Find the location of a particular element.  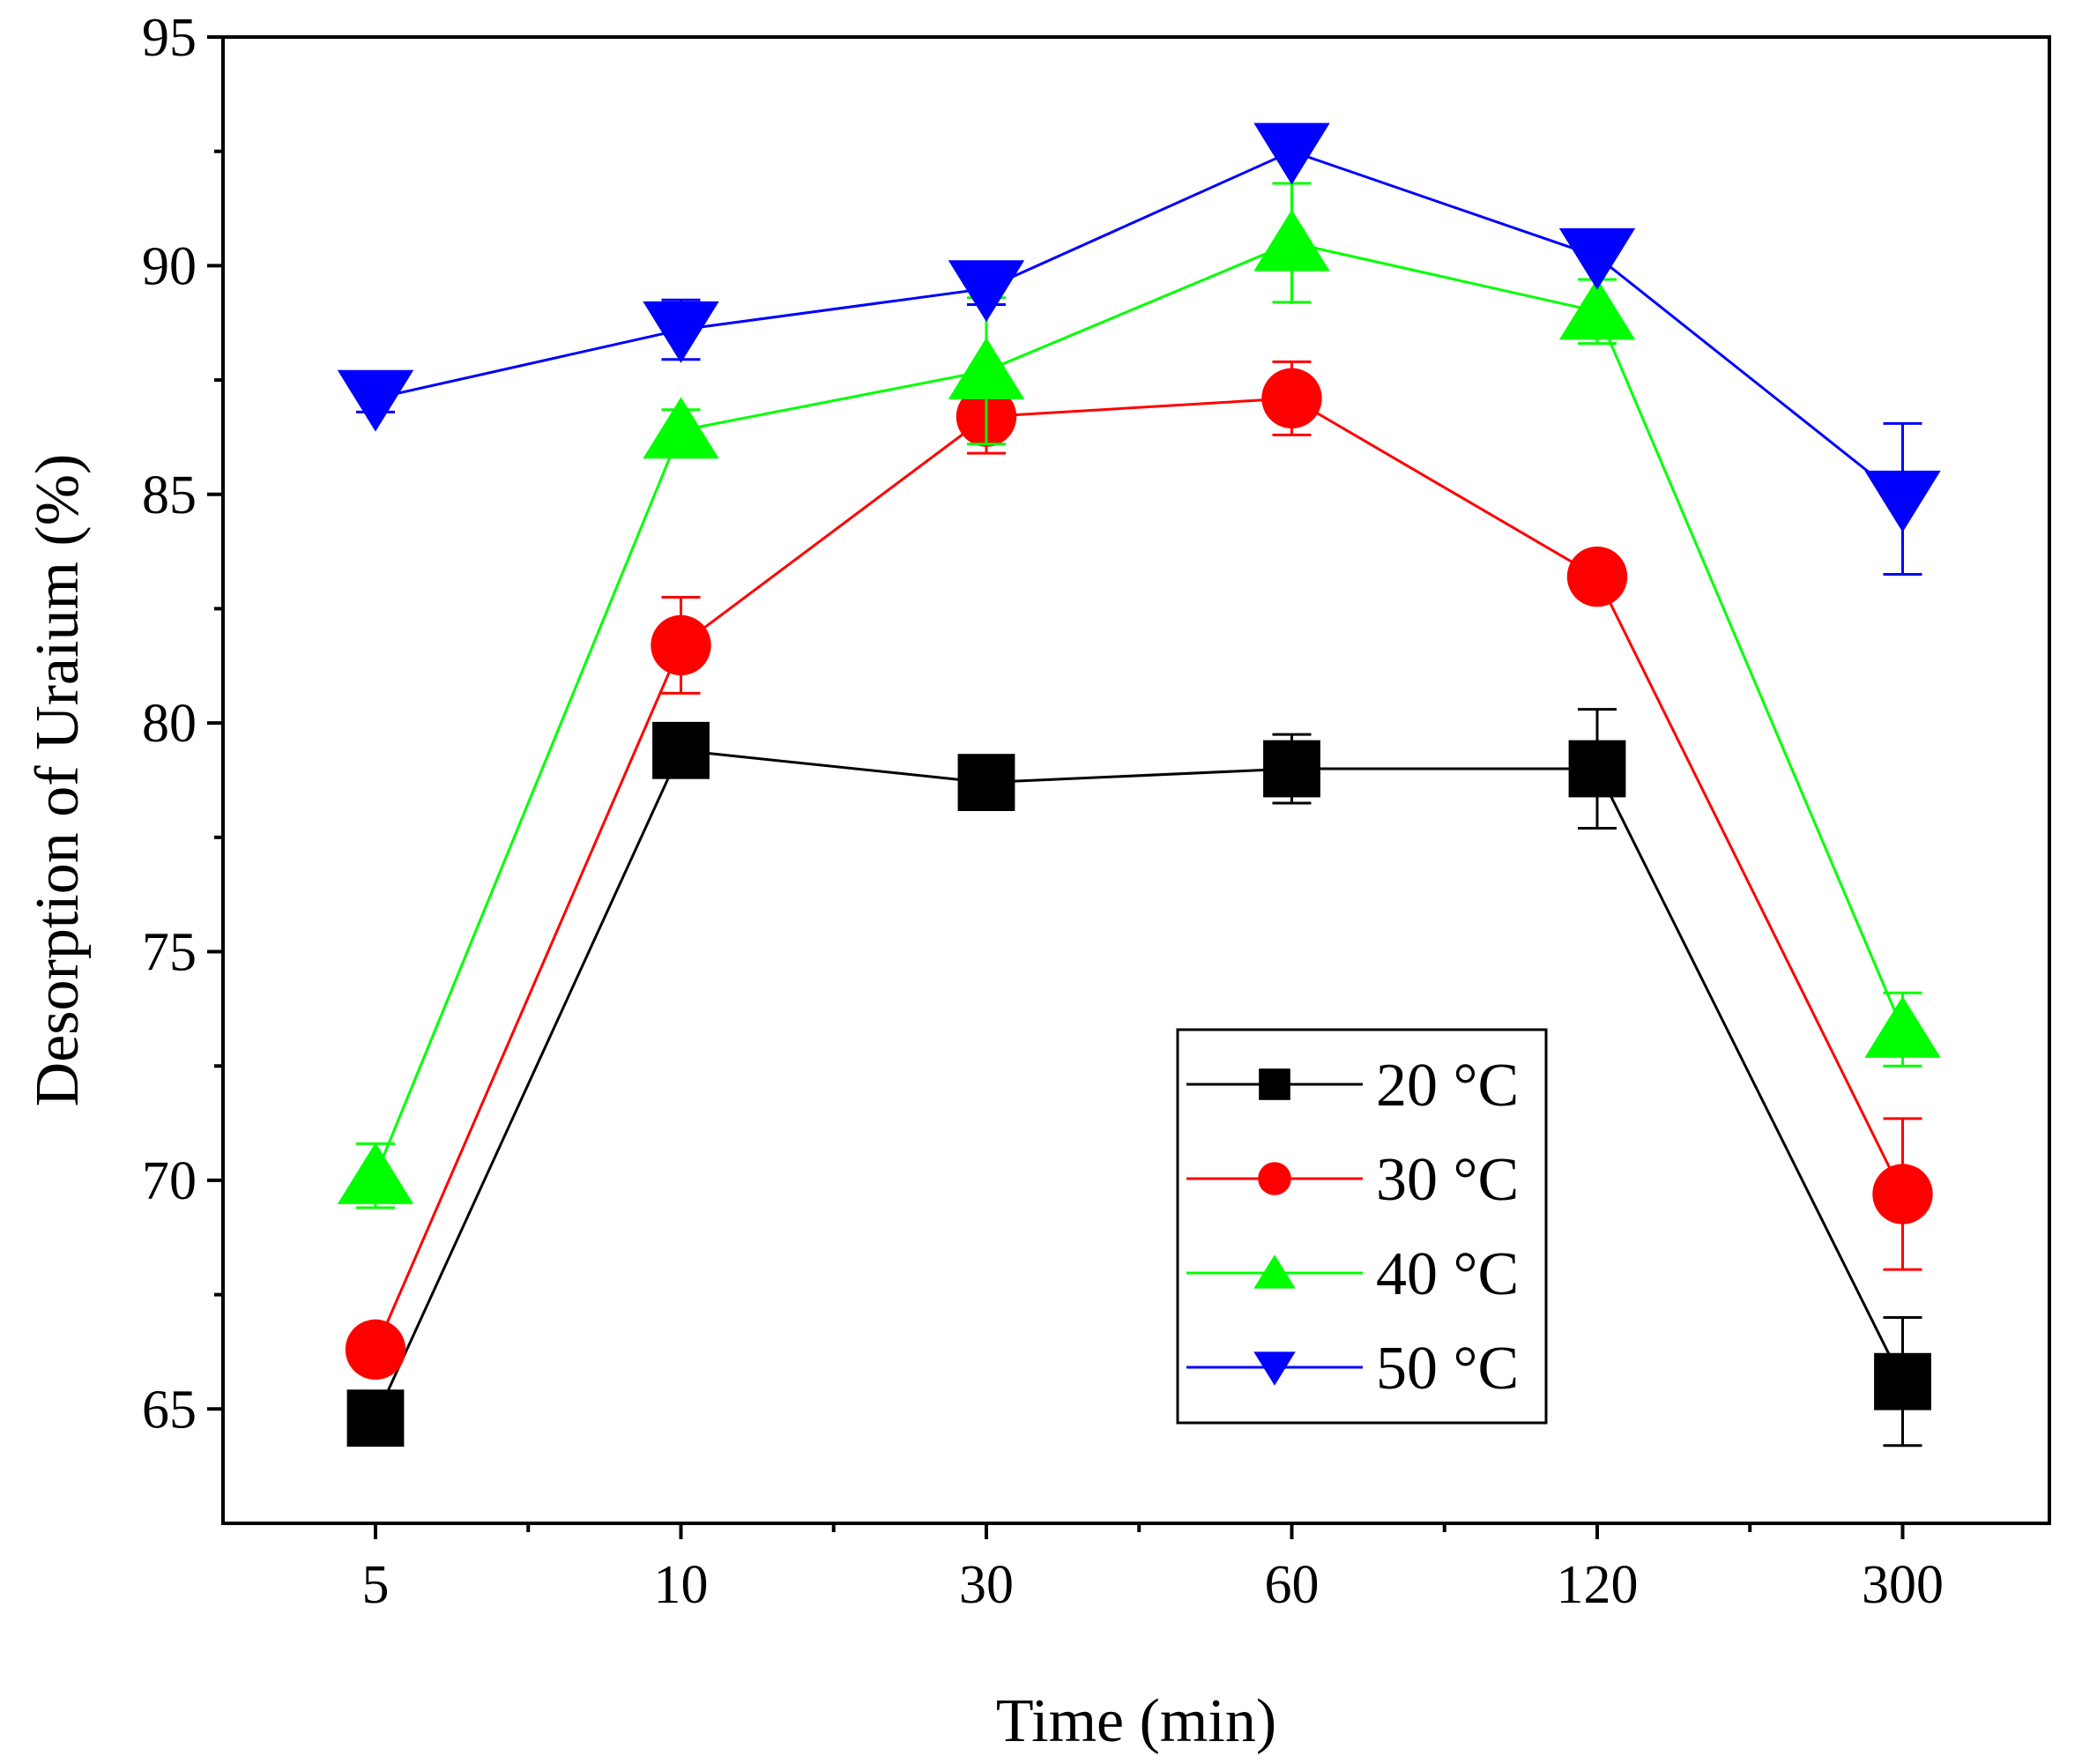

x-axis-title: Time (min) is located at coordinates (1136, 1721).